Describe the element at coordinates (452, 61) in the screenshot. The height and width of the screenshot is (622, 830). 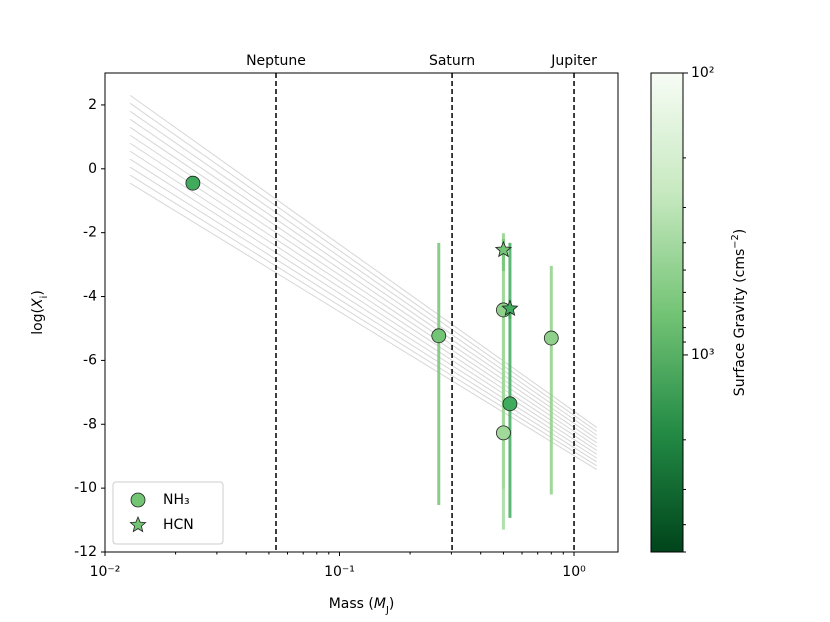
I see `reference-label: Saturn` at that location.